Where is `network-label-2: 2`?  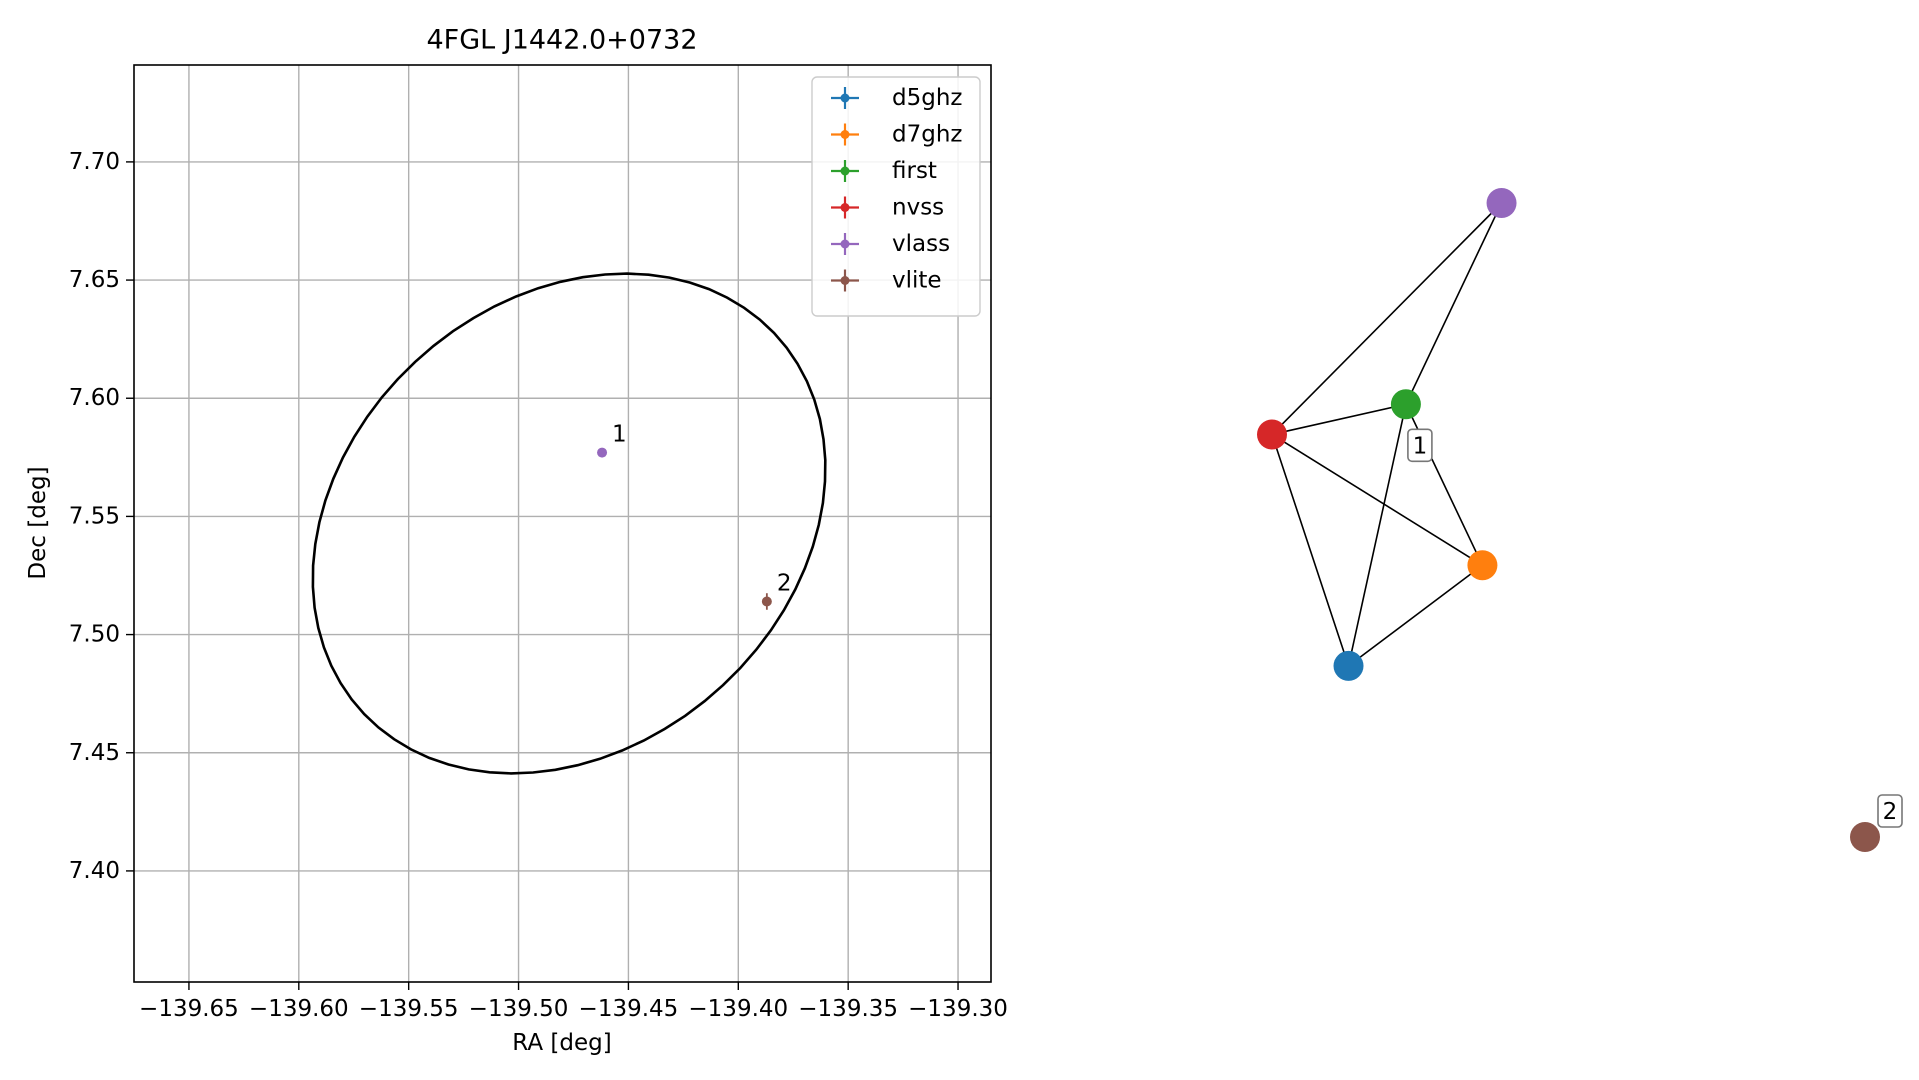
network-label-2: 2 is located at coordinates (1890, 811).